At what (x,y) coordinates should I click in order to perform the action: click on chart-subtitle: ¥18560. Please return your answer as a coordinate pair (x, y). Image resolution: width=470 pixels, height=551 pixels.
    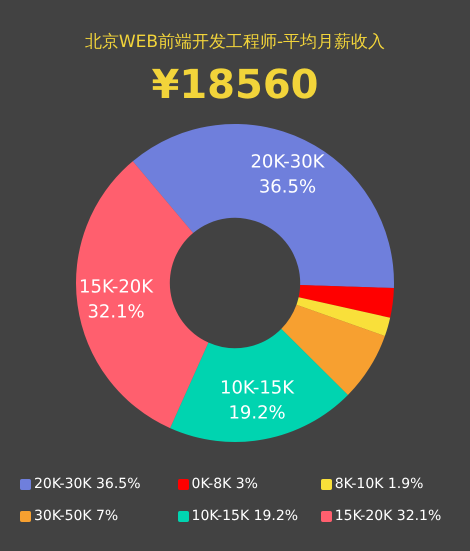
    Looking at the image, I should click on (235, 86).